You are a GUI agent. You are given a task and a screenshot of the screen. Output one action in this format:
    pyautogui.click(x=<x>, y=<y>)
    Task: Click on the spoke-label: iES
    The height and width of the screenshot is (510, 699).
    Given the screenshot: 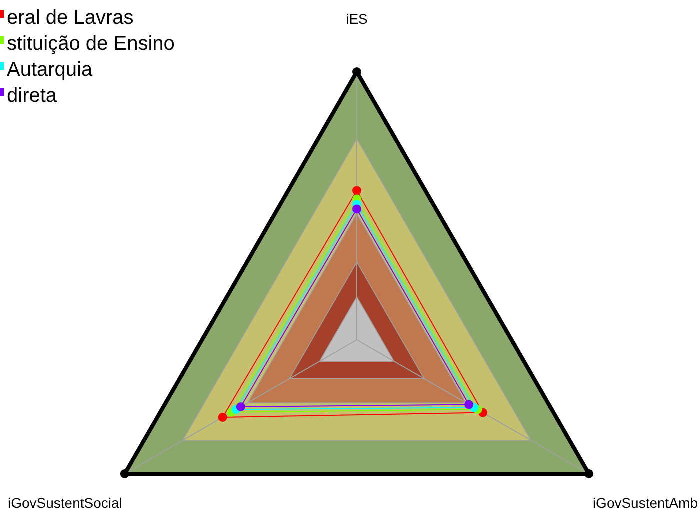 What is the action you would take?
    pyautogui.click(x=357, y=19)
    